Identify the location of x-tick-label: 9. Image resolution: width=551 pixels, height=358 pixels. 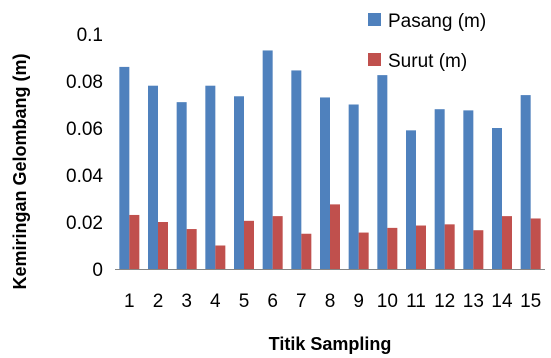
(358, 301).